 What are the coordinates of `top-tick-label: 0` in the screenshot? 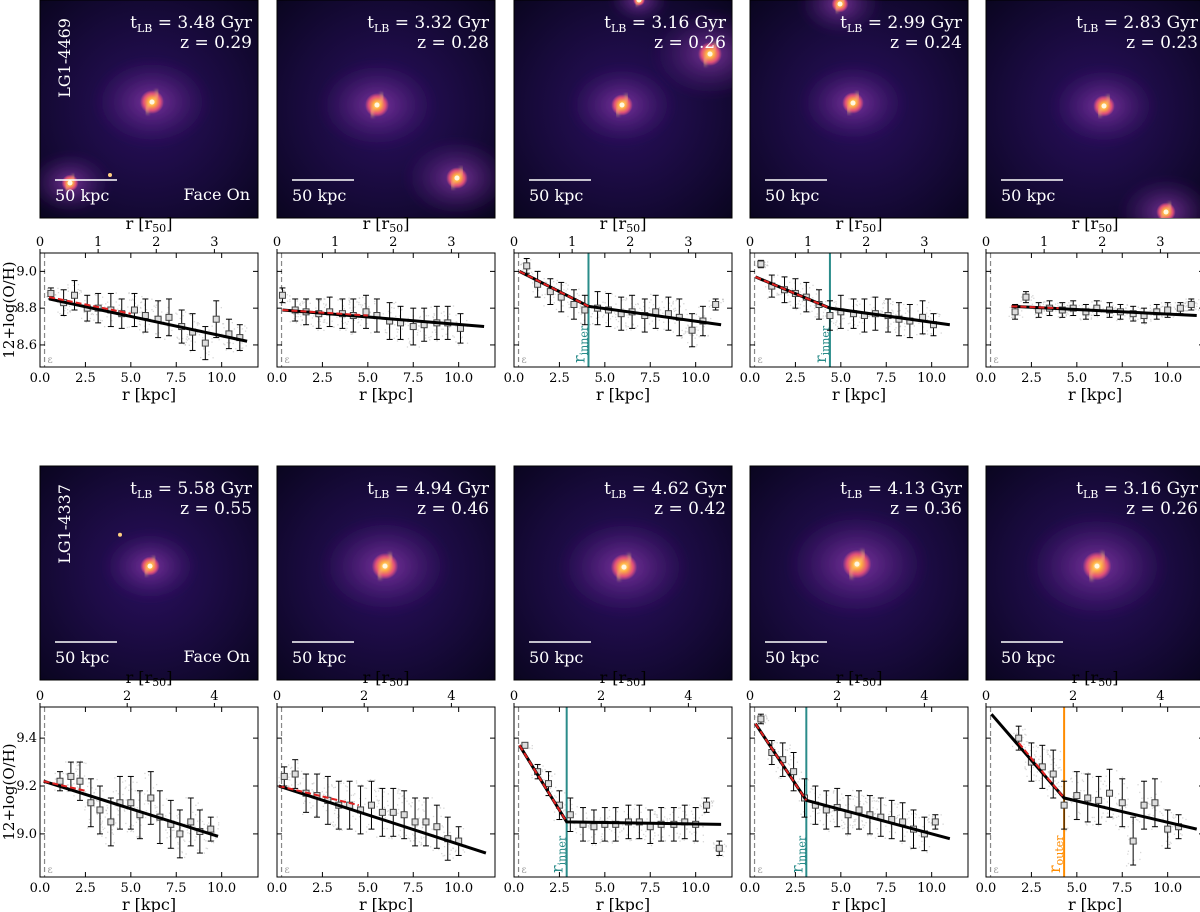 It's located at (277, 696).